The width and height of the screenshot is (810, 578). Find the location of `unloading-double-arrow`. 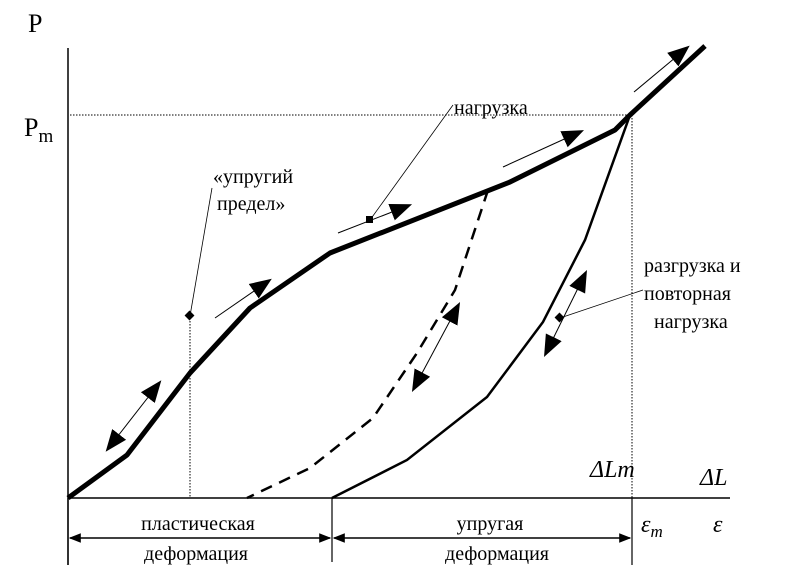

unloading-double-arrow is located at coordinates (565, 313).